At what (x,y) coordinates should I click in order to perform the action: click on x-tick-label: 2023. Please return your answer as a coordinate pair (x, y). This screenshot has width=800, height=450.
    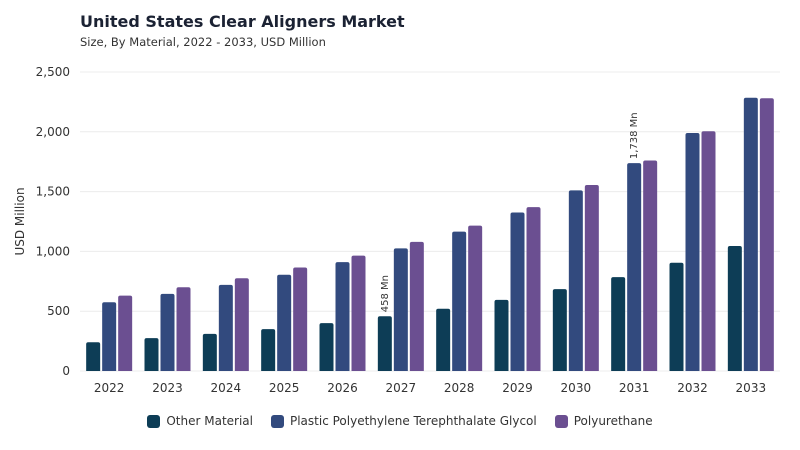
    Looking at the image, I should click on (167, 388).